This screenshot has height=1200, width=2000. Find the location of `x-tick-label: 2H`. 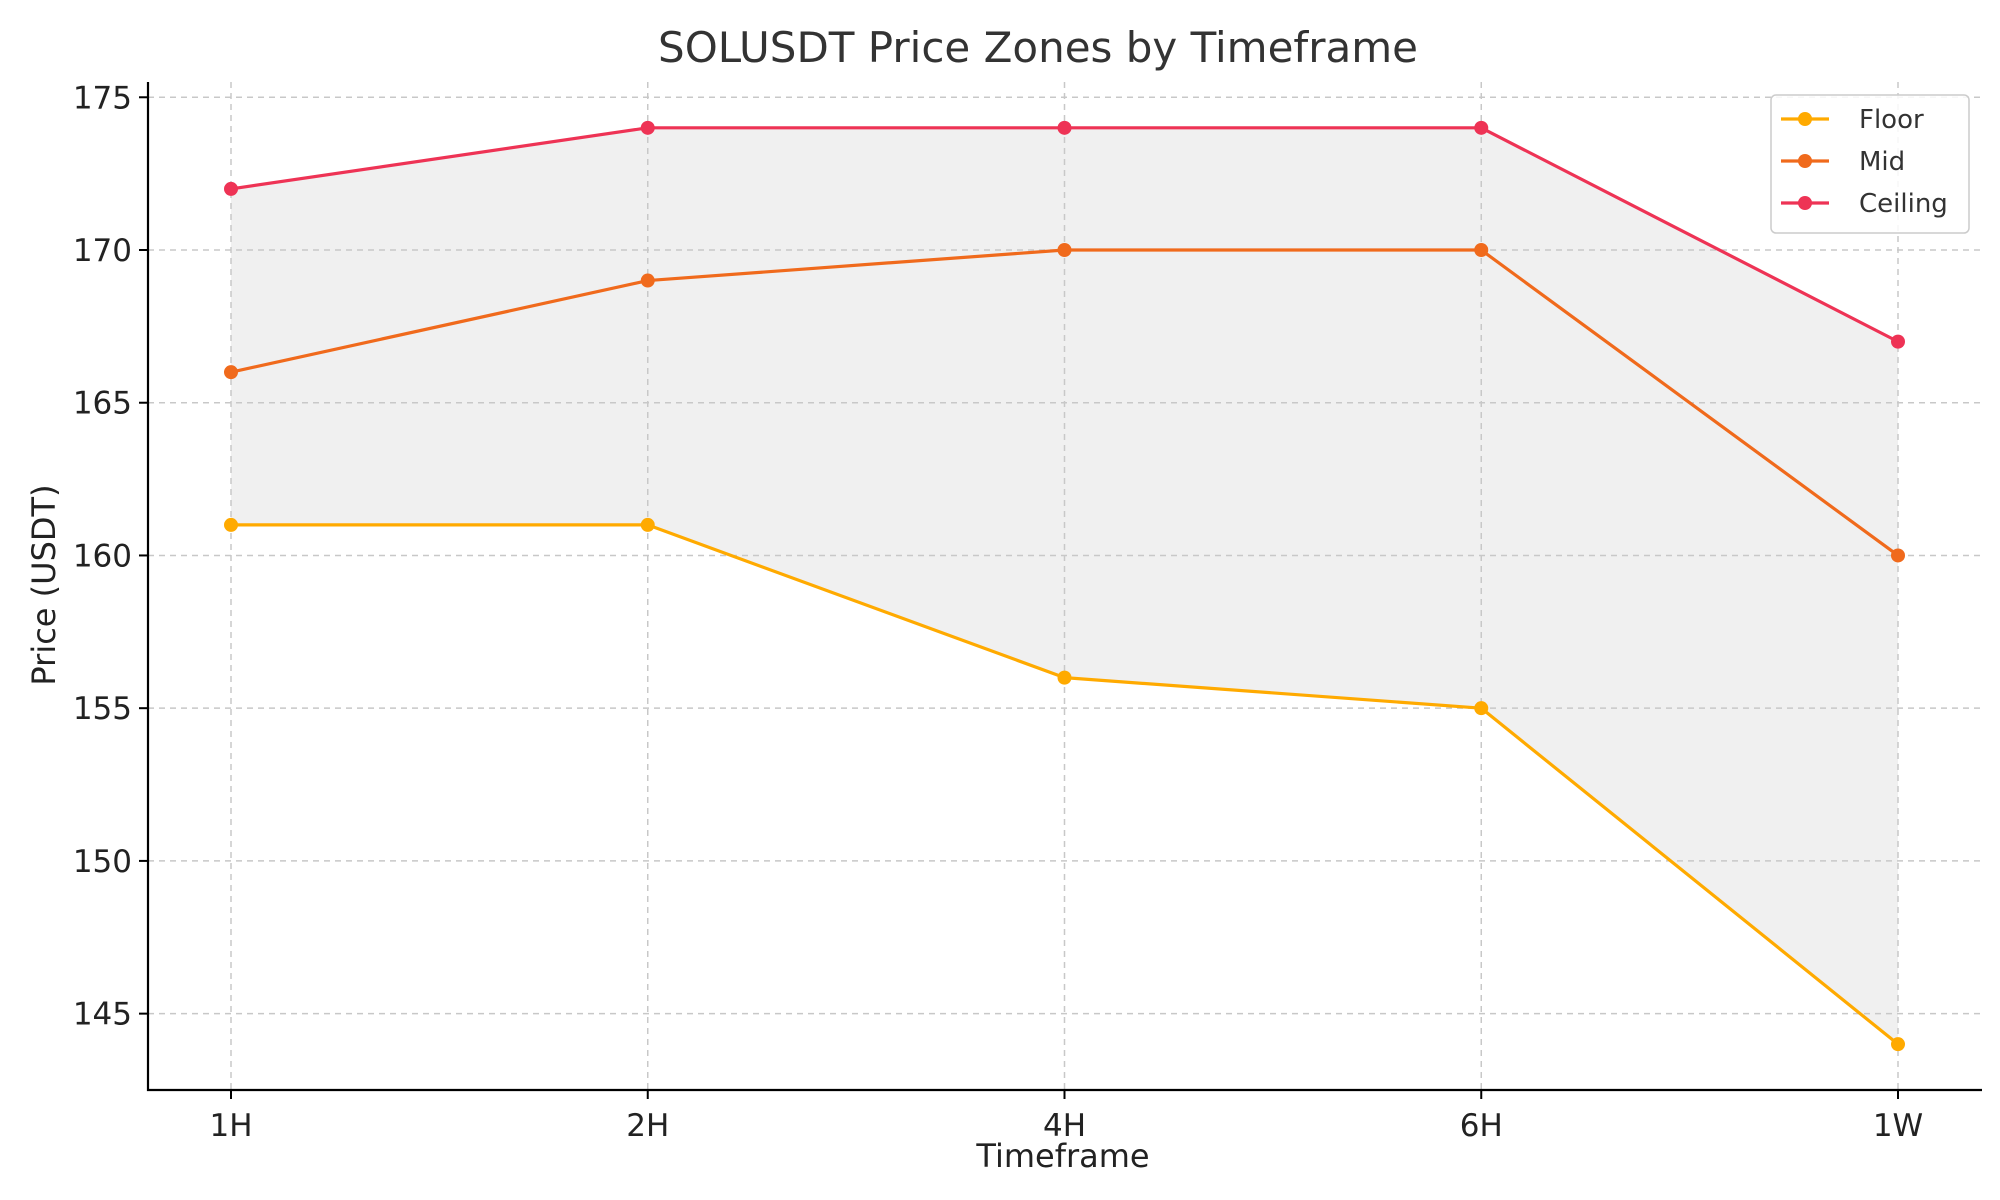

x-tick-label: 2H is located at coordinates (647, 1126).